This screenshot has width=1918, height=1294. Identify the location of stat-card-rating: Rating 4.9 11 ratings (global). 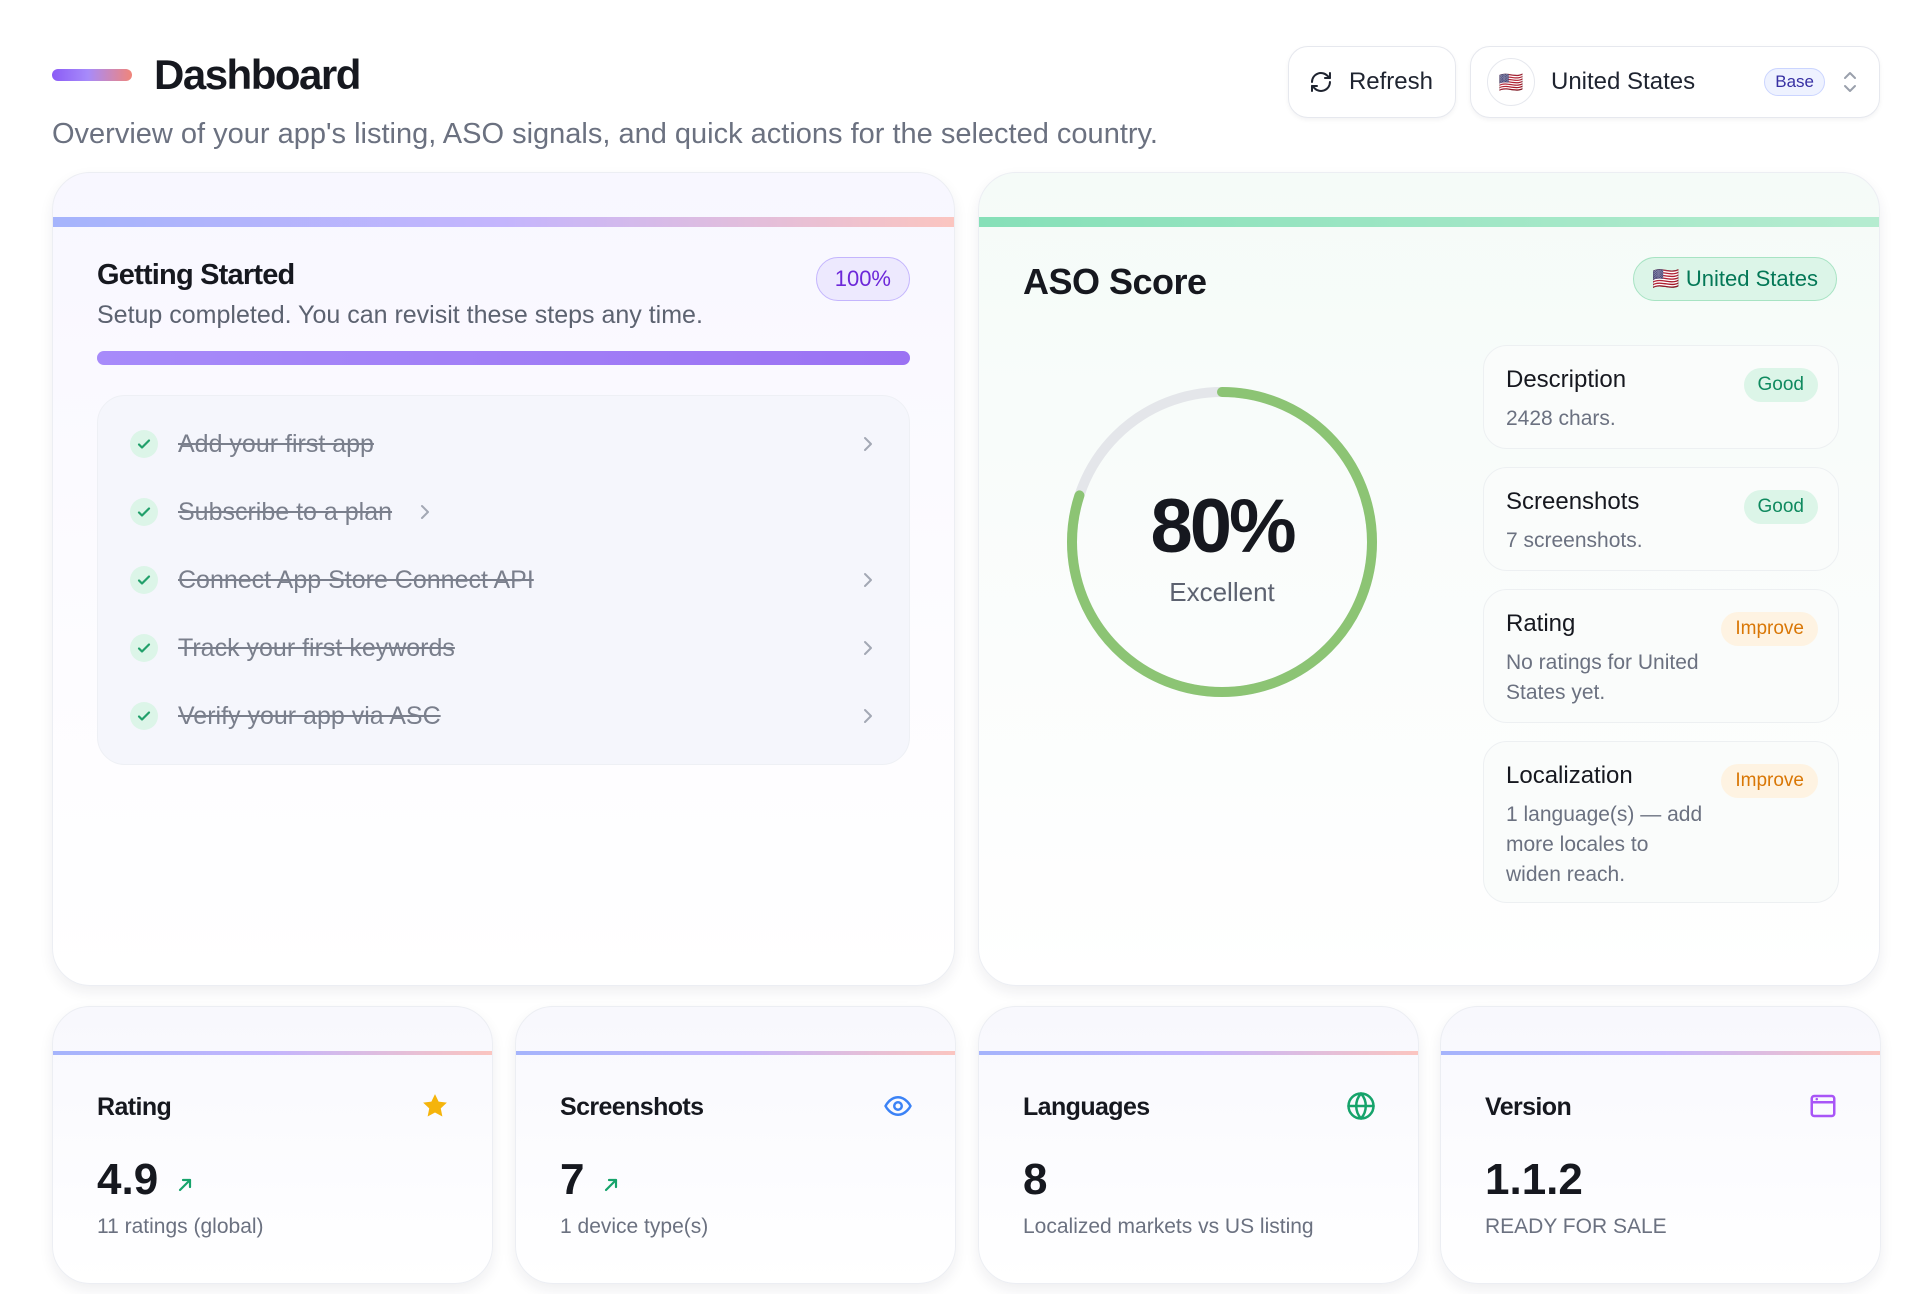
(272, 1145).